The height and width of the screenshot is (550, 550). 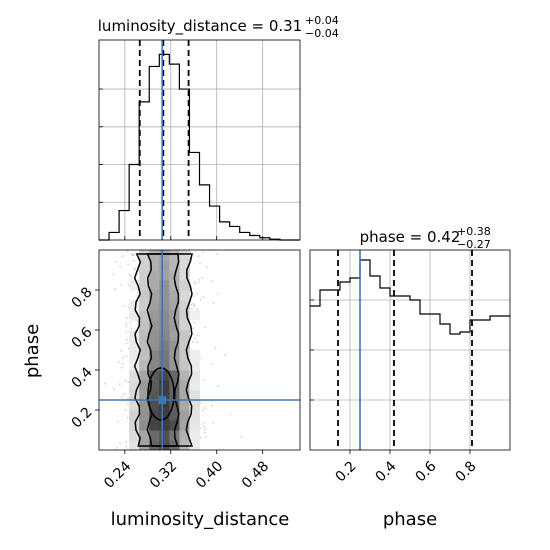 What do you see at coordinates (117, 474) in the screenshot?
I see `luminosity-distance-x-tick-label-0: 0.24` at bounding box center [117, 474].